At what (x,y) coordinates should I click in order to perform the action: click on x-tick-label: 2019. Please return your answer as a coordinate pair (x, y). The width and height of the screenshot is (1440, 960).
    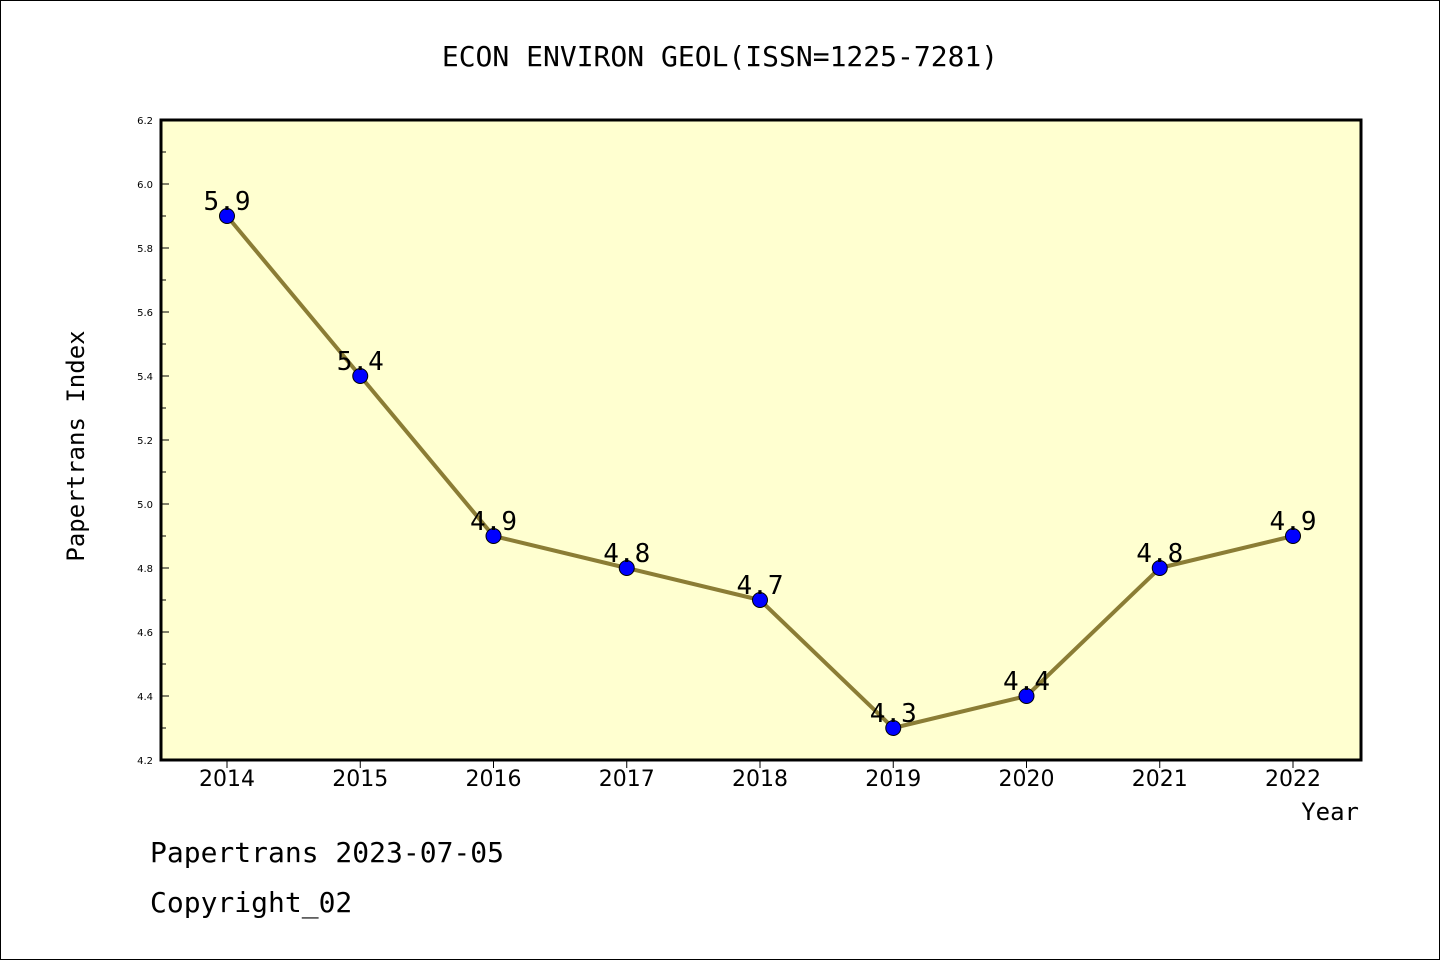
    Looking at the image, I should click on (893, 779).